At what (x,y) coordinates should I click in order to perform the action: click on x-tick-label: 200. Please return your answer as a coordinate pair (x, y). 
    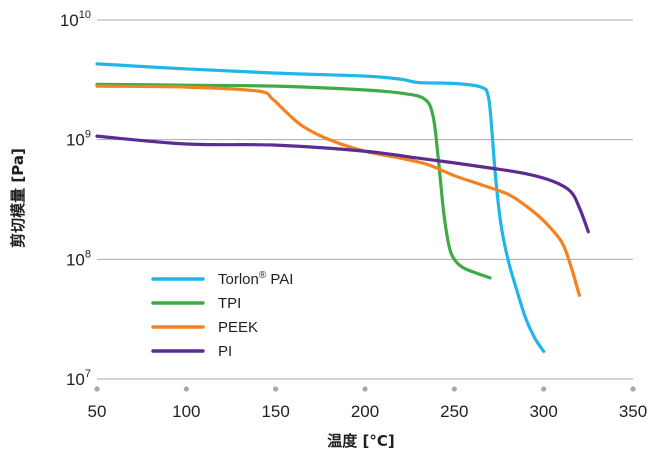
    Looking at the image, I should click on (365, 411).